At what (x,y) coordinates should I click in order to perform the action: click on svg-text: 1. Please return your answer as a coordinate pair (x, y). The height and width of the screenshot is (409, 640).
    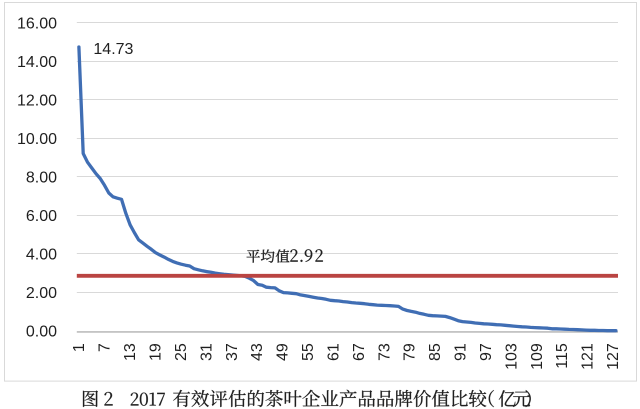
    Looking at the image, I should click on (79, 347).